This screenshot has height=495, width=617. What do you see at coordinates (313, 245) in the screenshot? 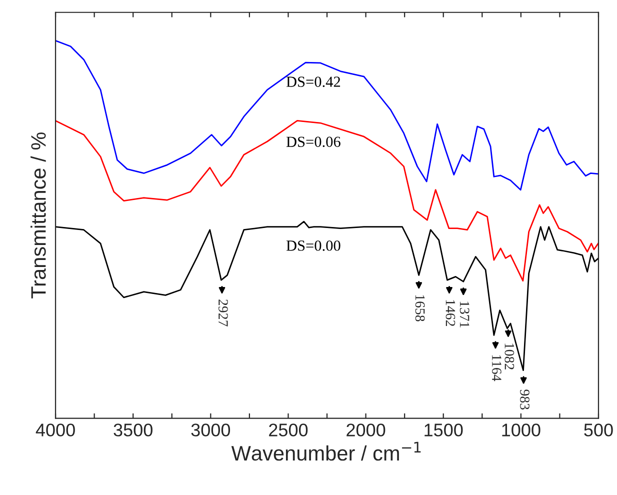
I see `series-label: DS=0.00` at bounding box center [313, 245].